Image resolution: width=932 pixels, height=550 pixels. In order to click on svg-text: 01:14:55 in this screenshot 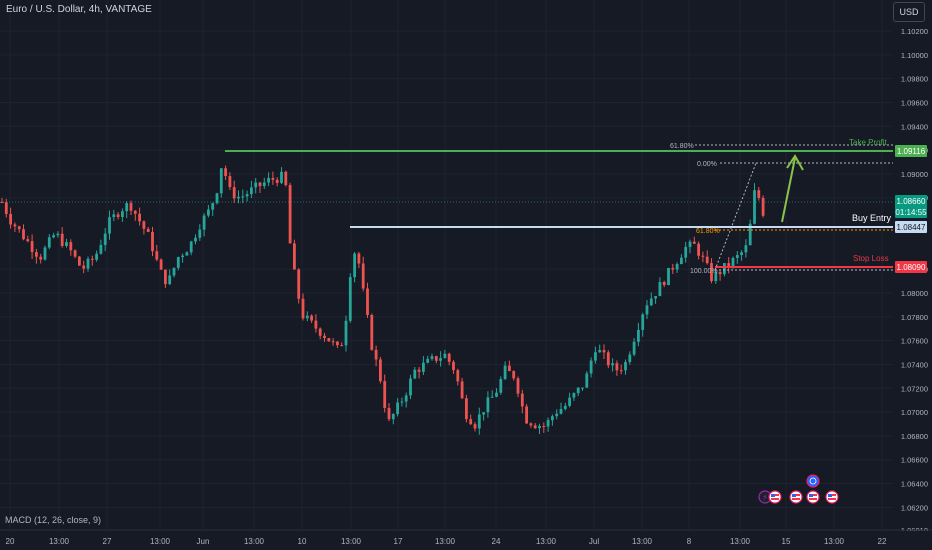, I will do `click(911, 212)`.